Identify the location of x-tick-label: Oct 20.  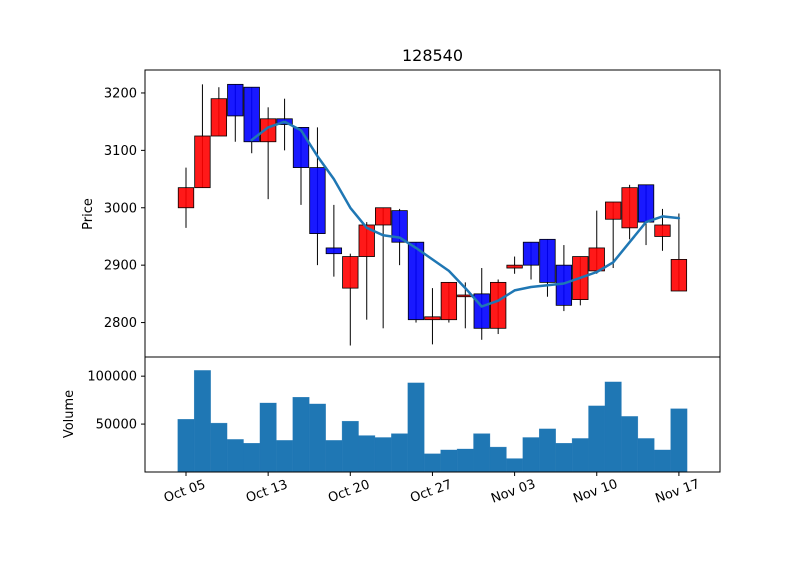
(349, 491).